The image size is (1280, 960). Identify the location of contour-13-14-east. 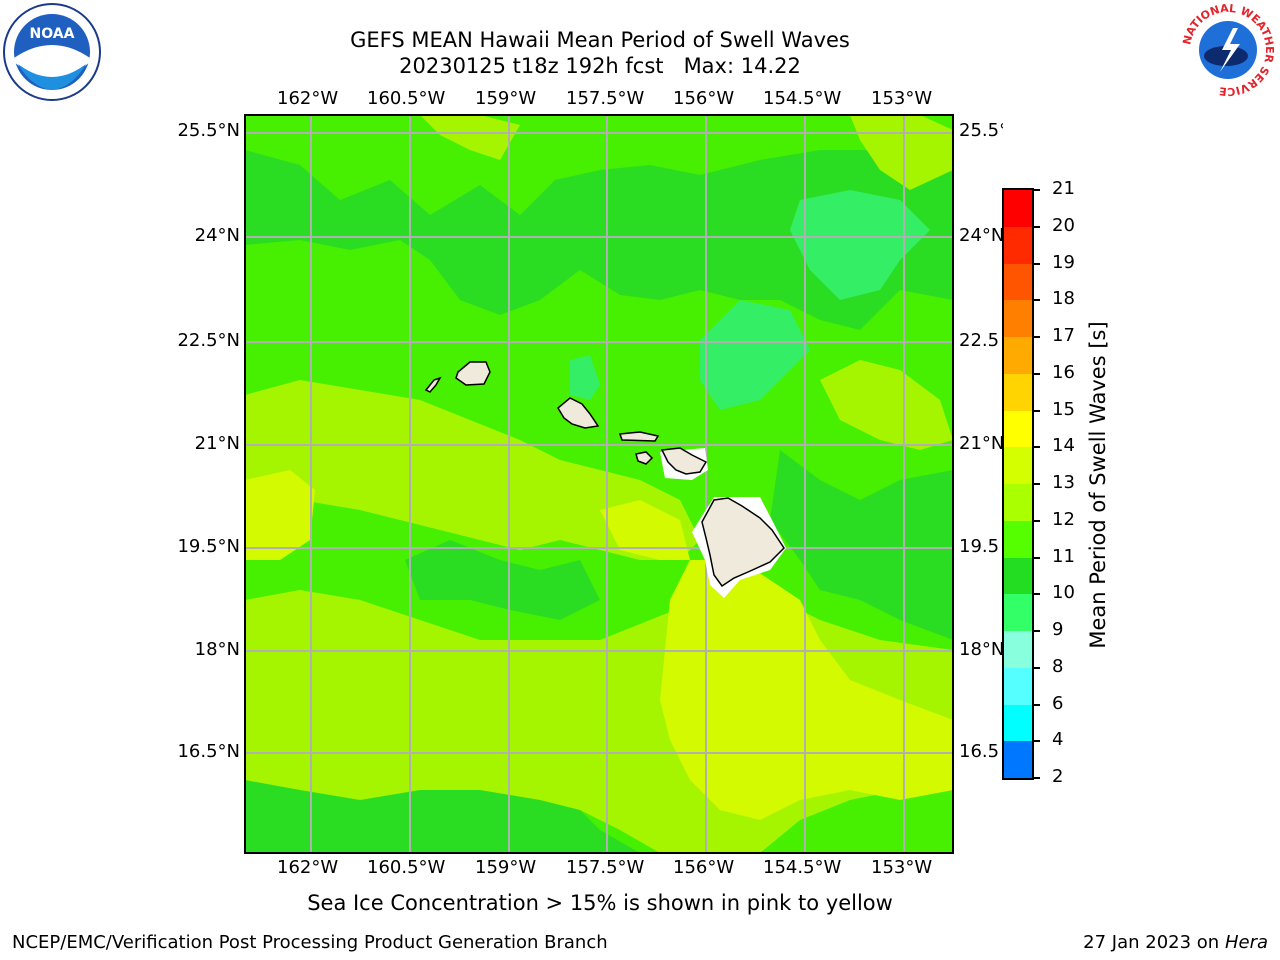
(886, 405).